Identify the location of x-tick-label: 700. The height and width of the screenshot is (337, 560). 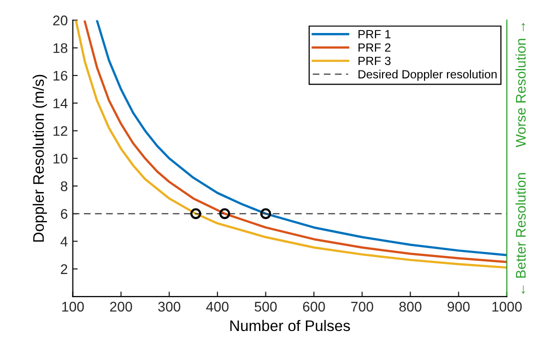
(362, 307).